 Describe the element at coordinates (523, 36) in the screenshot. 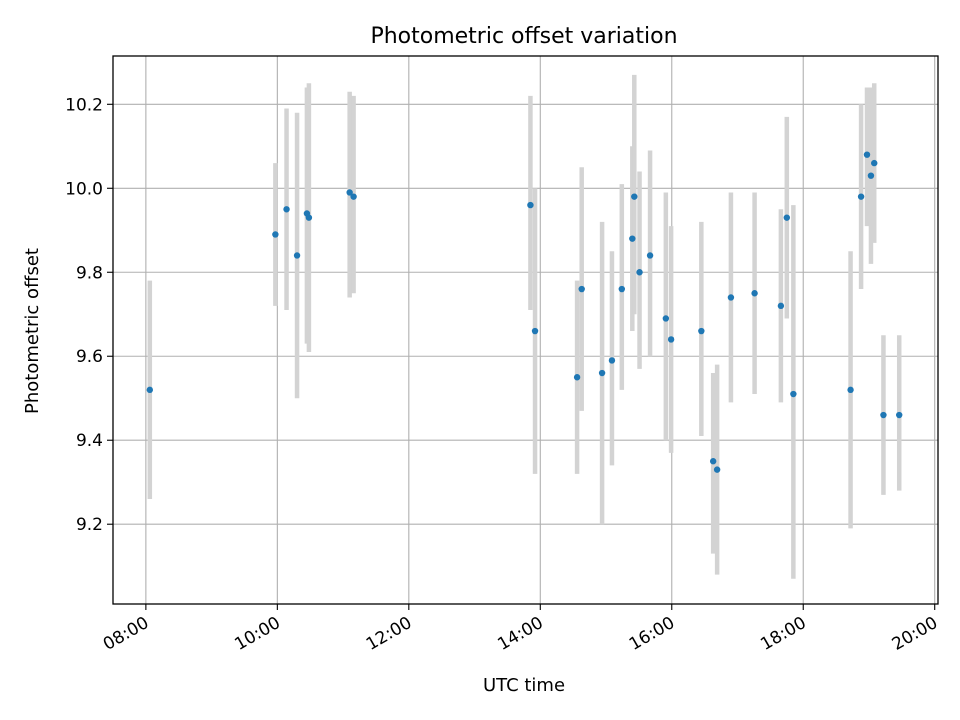

I see `chart-title: Photometric offset variation` at that location.